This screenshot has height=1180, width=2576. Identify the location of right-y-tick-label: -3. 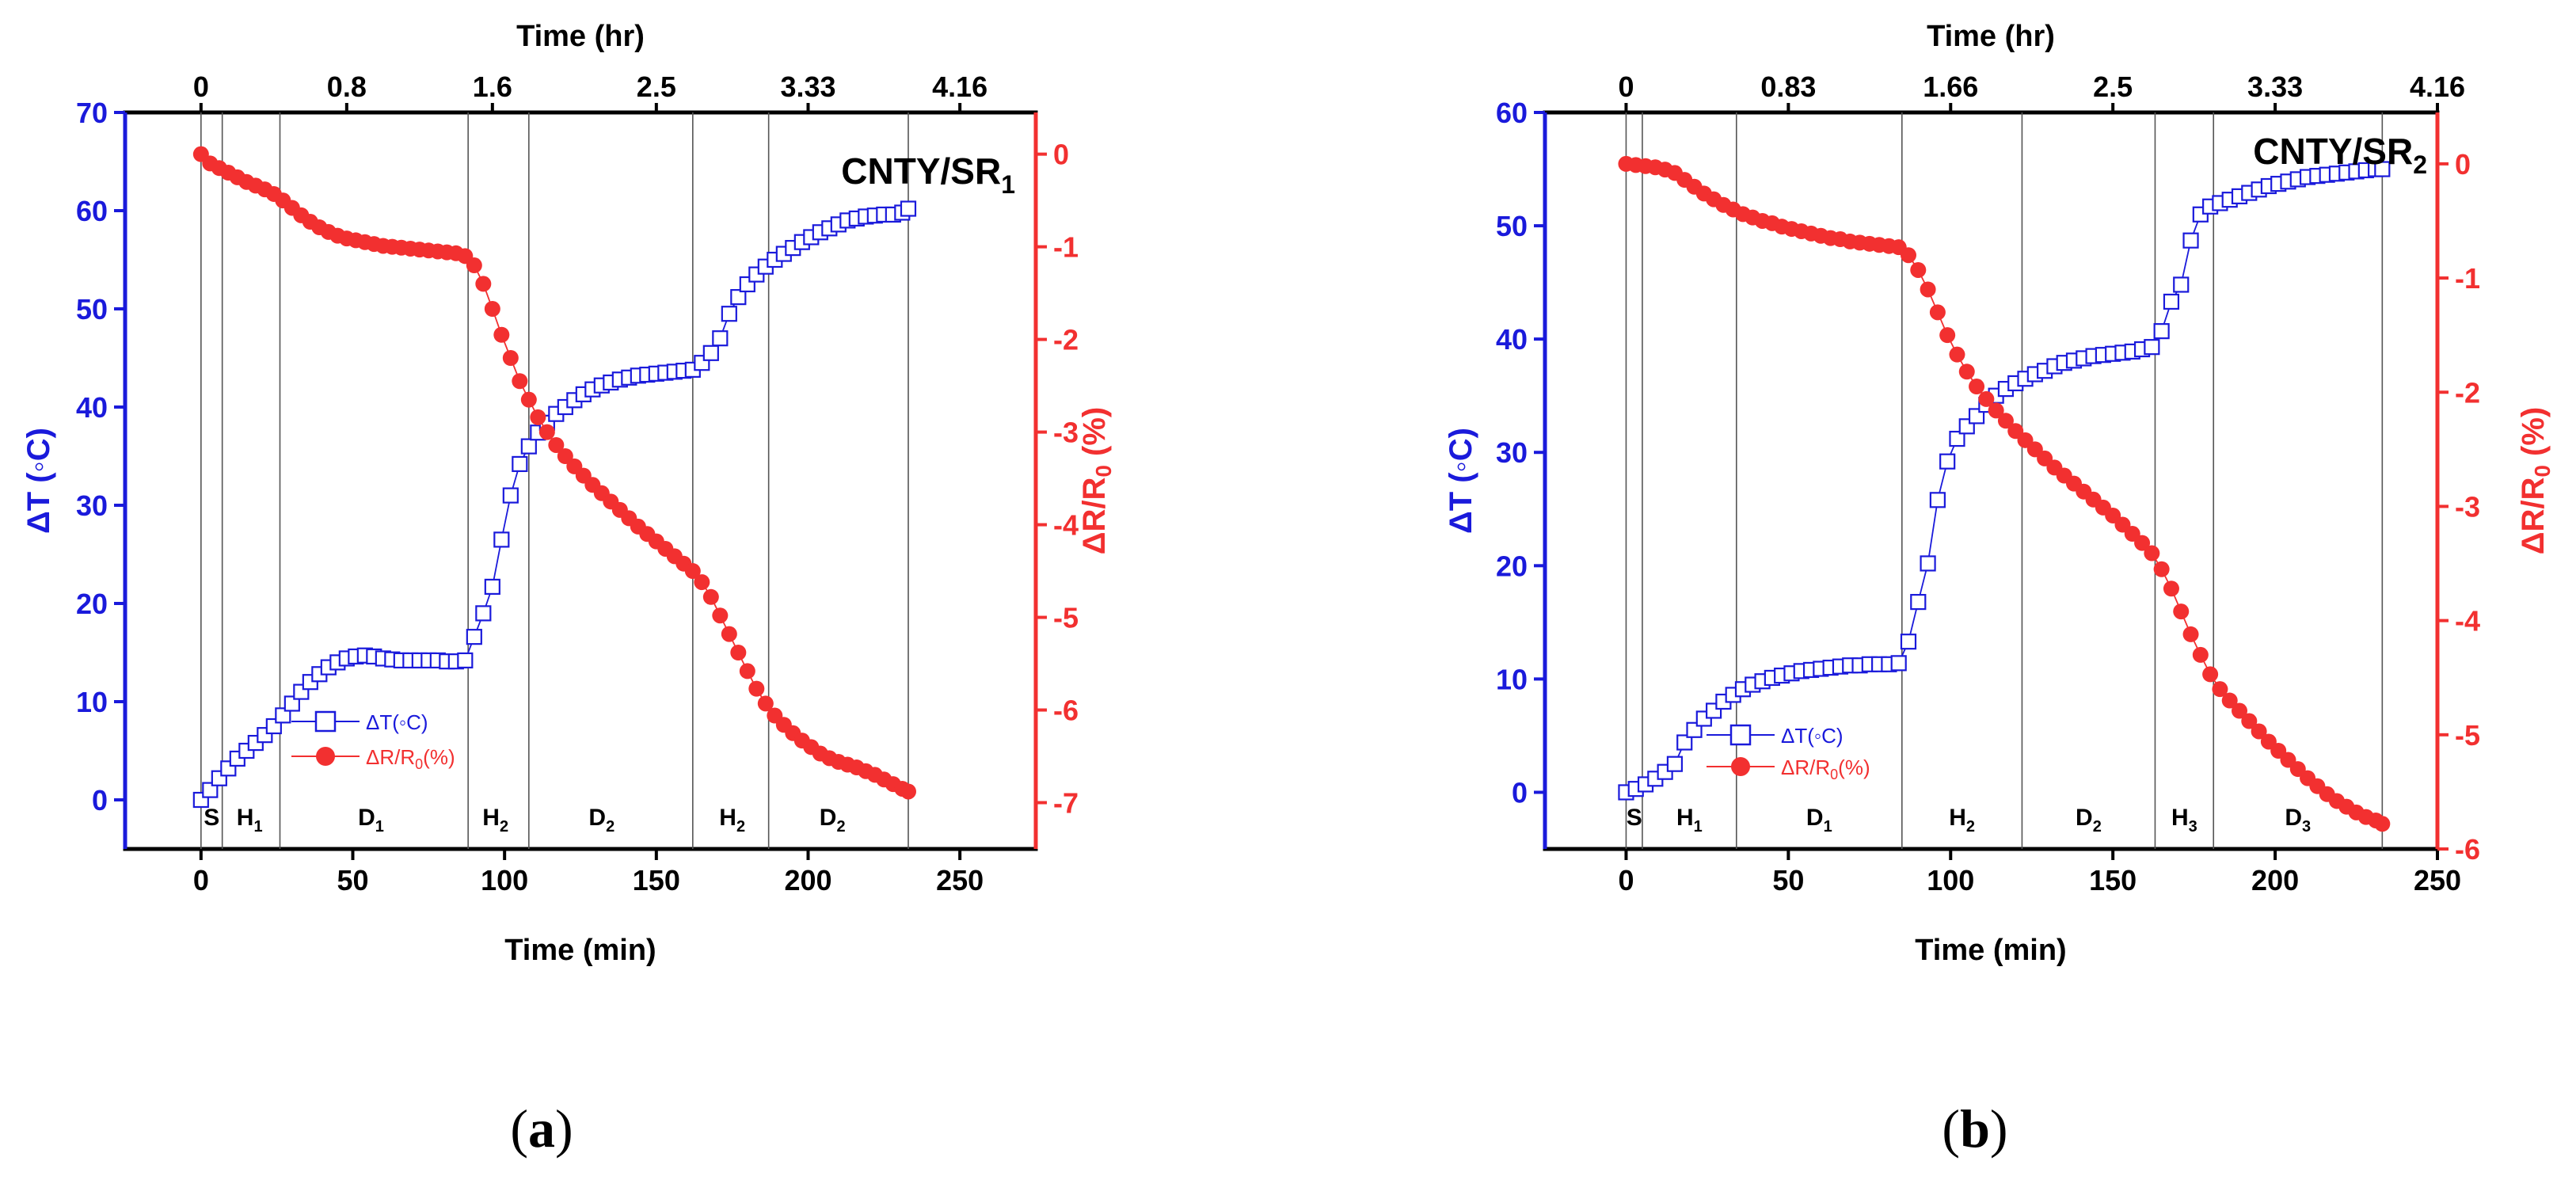
(1066, 433).